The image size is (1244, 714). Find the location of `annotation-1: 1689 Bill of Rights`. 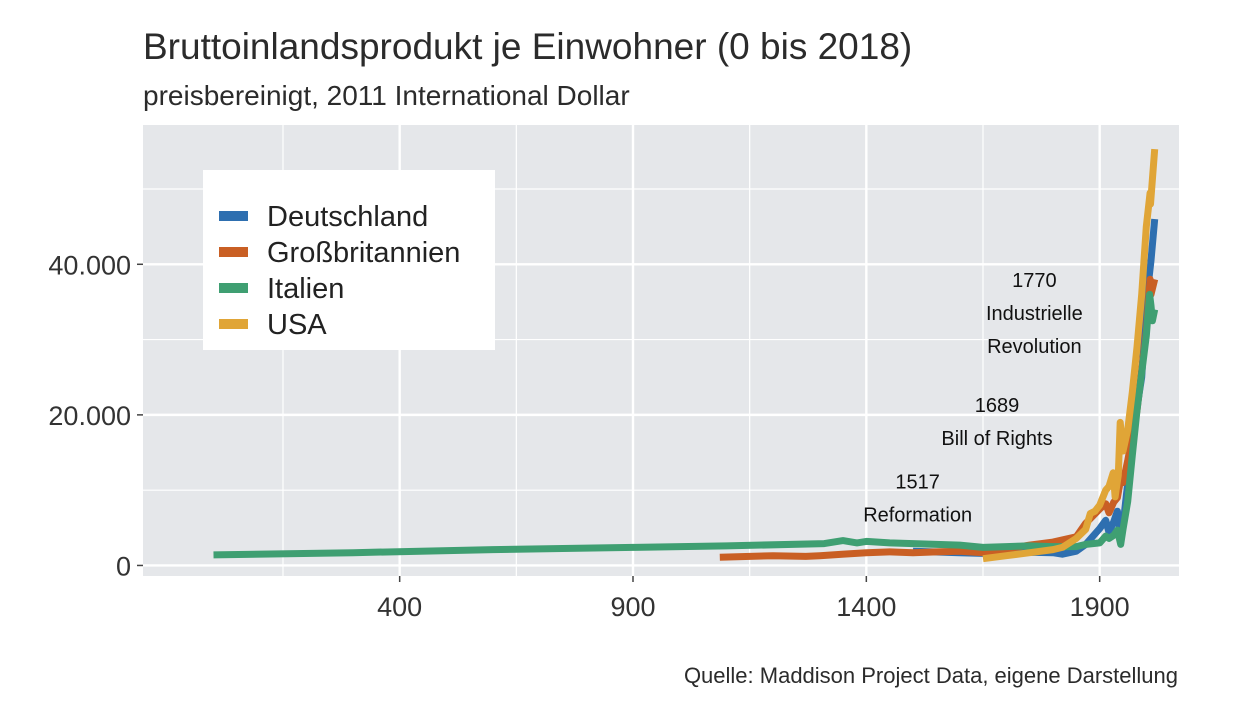

annotation-1: 1689 Bill of Rights is located at coordinates (996, 422).